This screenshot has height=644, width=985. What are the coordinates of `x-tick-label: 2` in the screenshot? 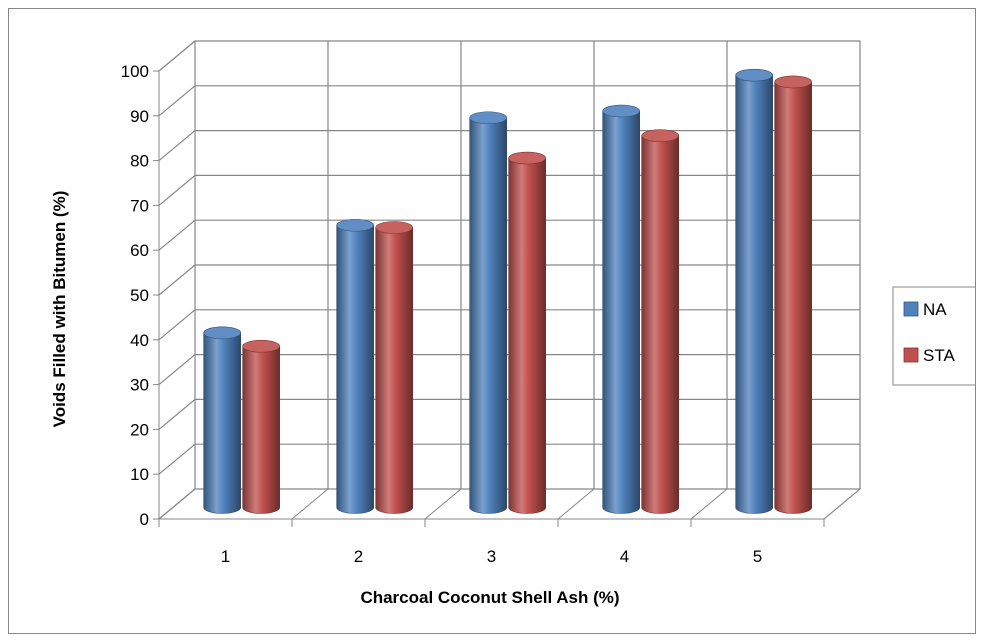 It's located at (358, 556).